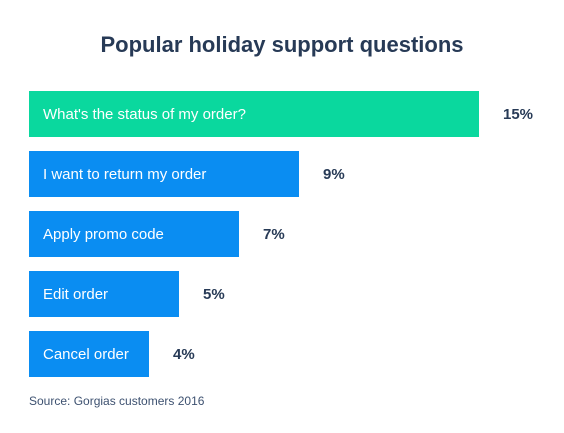 The height and width of the screenshot is (433, 564). What do you see at coordinates (117, 401) in the screenshot?
I see `source-note: Source: Gorgias customers 2016` at bounding box center [117, 401].